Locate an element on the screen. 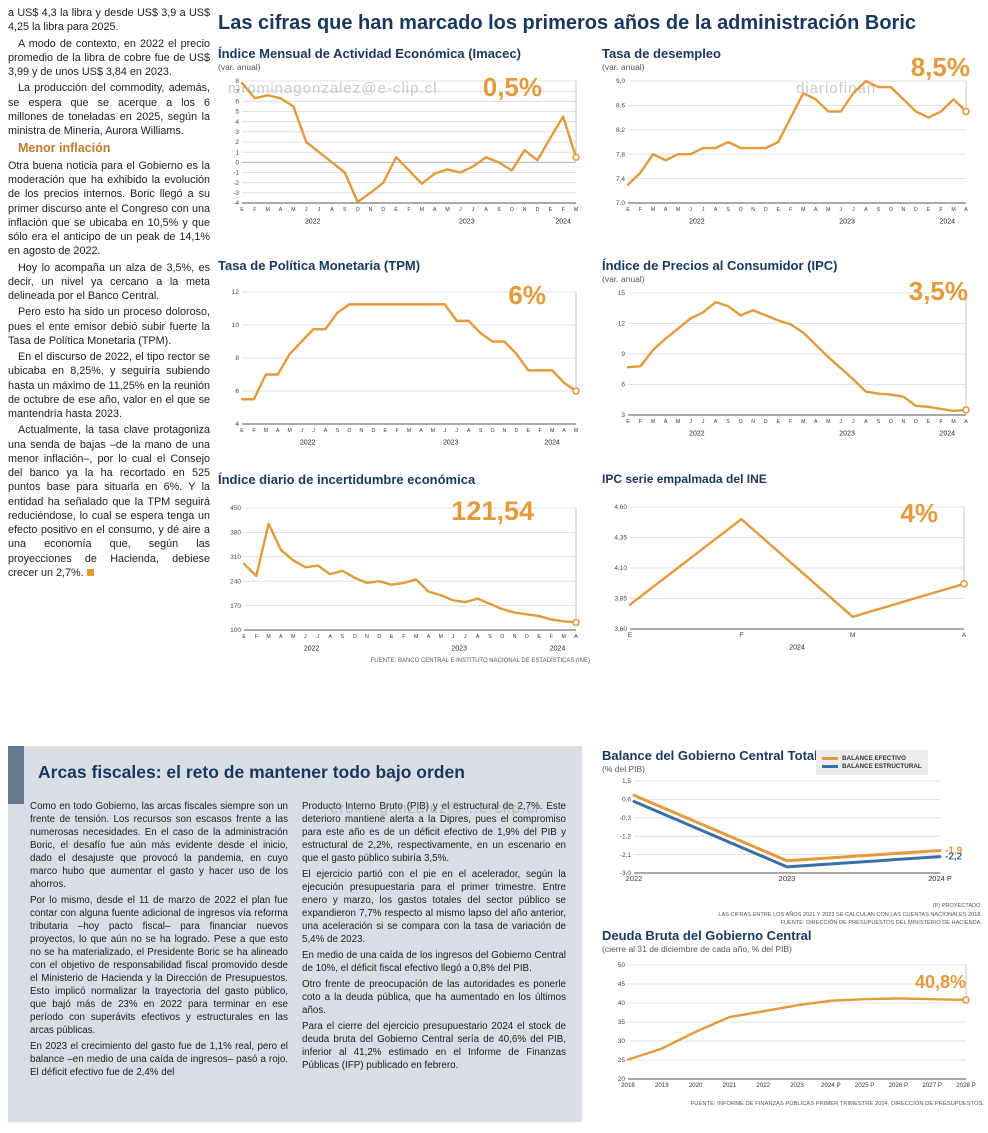  svg-text: 3,85 is located at coordinates (620, 599).